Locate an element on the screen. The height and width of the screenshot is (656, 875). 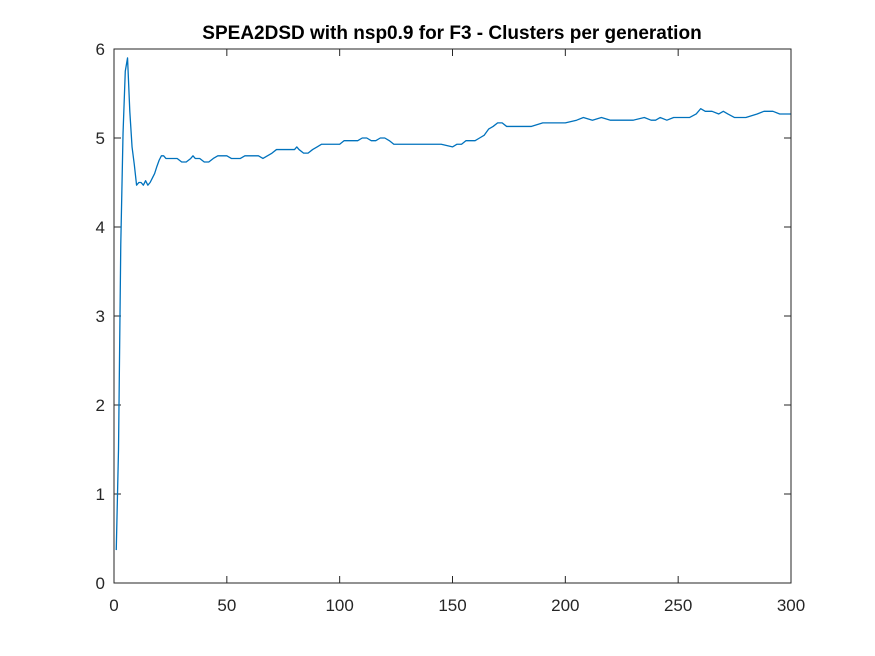
y-tick-label: 3 is located at coordinates (100, 316).